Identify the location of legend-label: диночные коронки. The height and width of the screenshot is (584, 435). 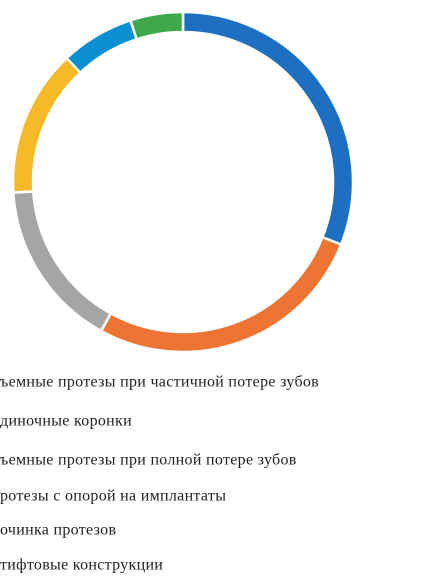
(66, 421).